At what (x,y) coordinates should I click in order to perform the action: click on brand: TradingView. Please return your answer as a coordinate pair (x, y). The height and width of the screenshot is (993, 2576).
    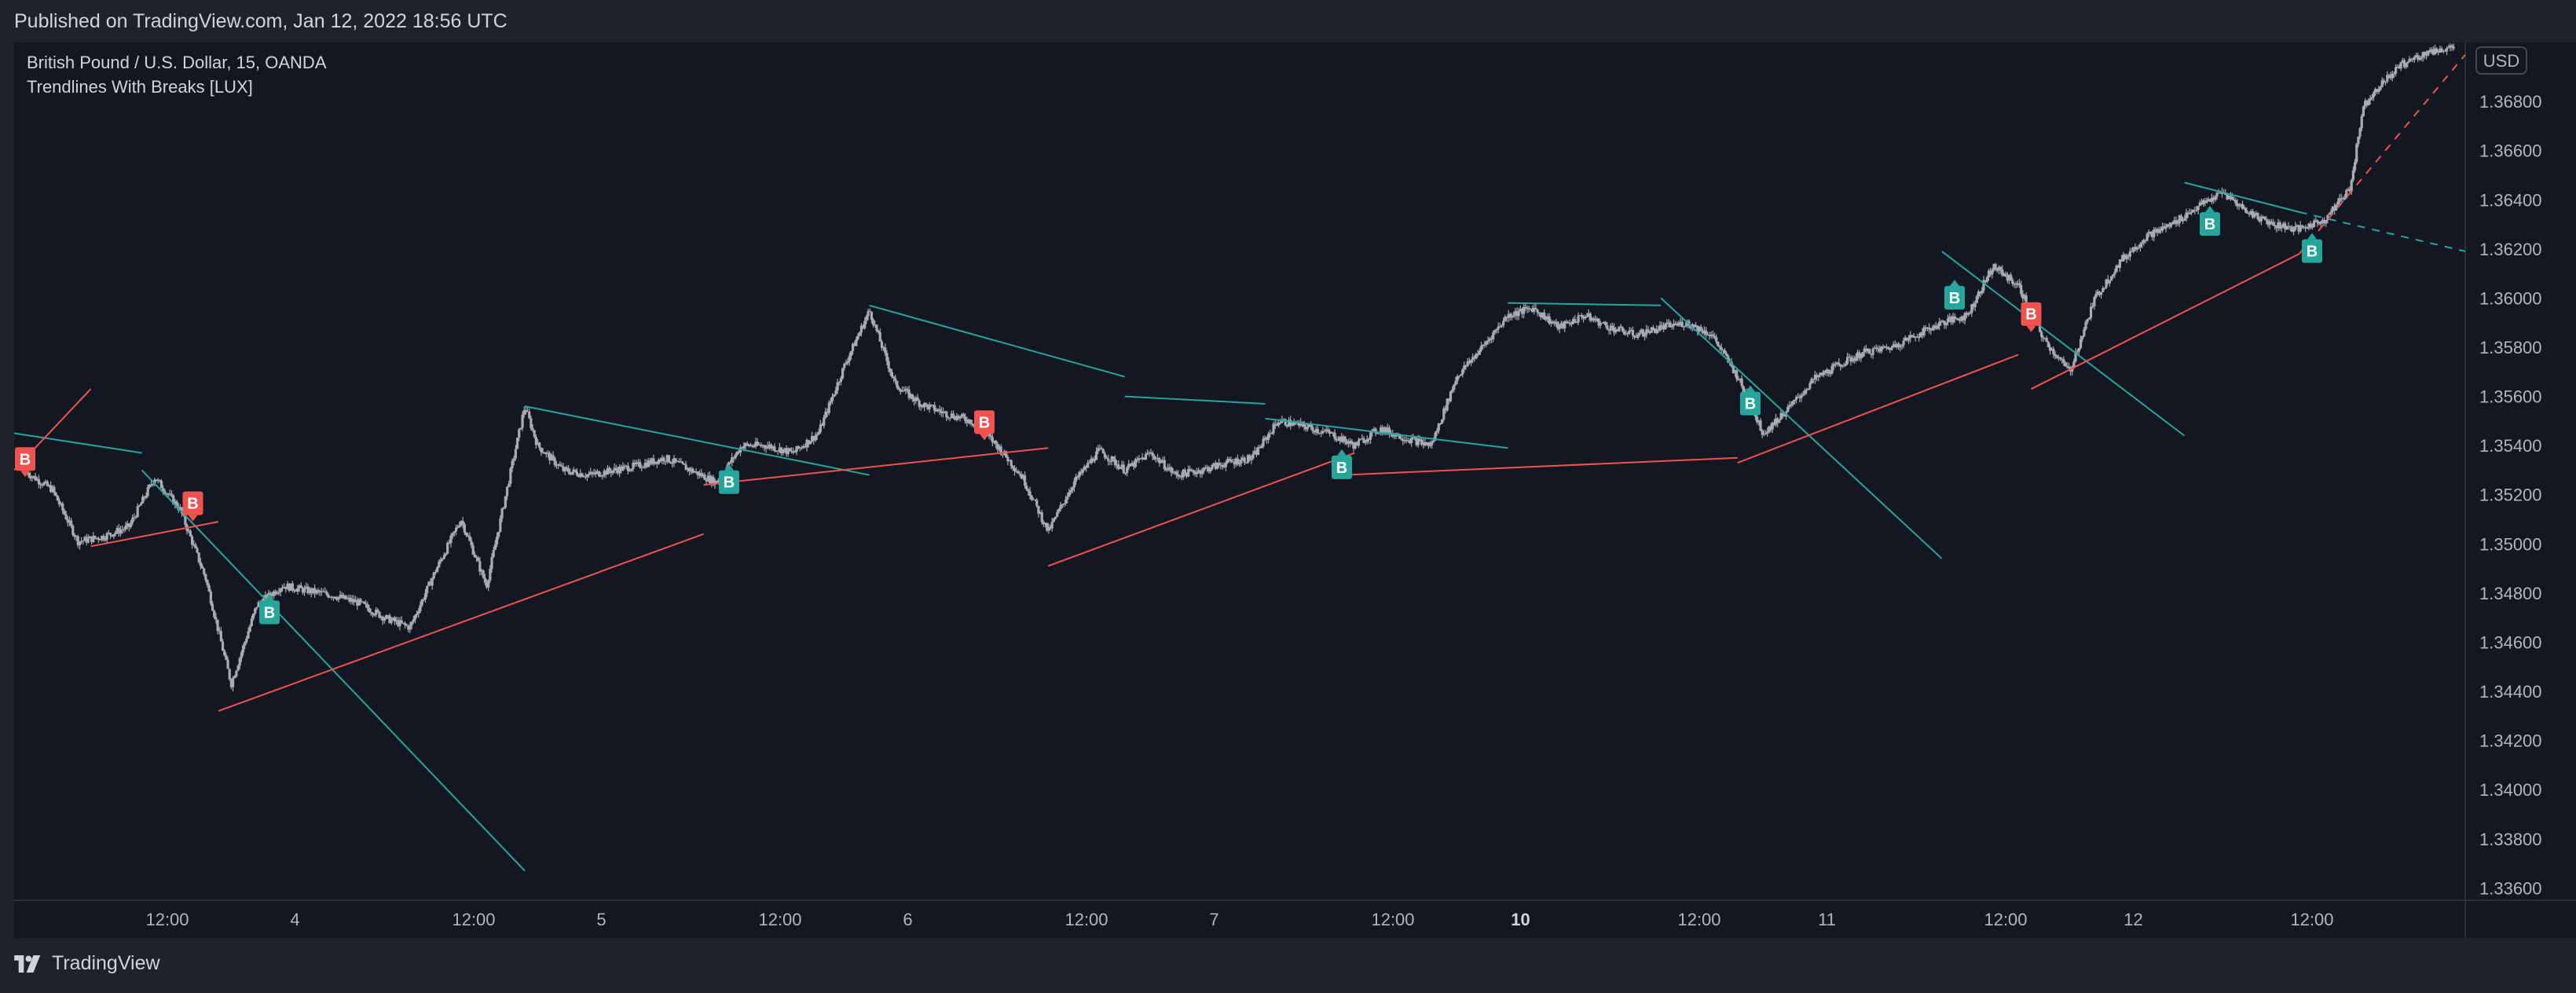
    Looking at the image, I should click on (87, 963).